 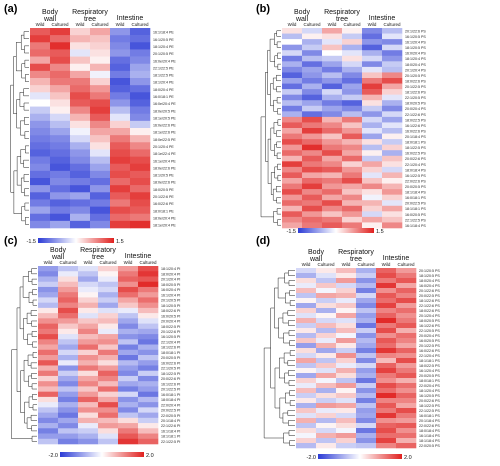 What do you see at coordinates (170, 348) in the screenshot?
I see `row-label: 18:1/22:6 PI` at bounding box center [170, 348].